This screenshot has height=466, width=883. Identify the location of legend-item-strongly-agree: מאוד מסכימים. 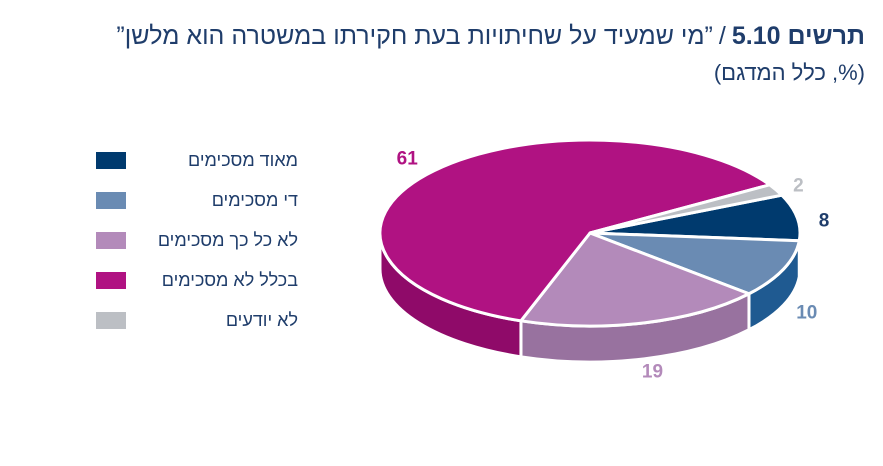
(204, 160).